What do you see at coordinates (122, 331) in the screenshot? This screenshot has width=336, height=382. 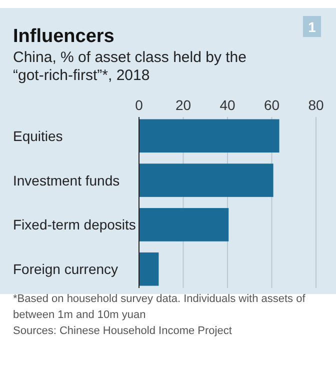 I see `source-note: Sources: Chinese Household Income Project` at bounding box center [122, 331].